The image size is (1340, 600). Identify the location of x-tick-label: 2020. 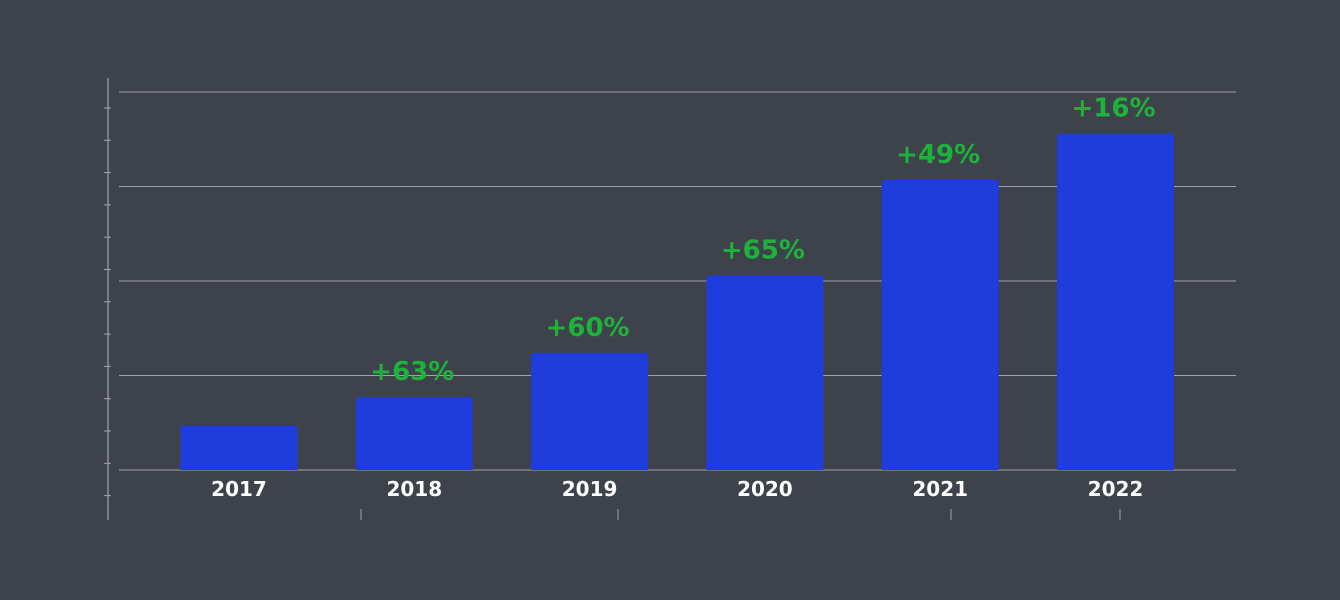
(765, 489).